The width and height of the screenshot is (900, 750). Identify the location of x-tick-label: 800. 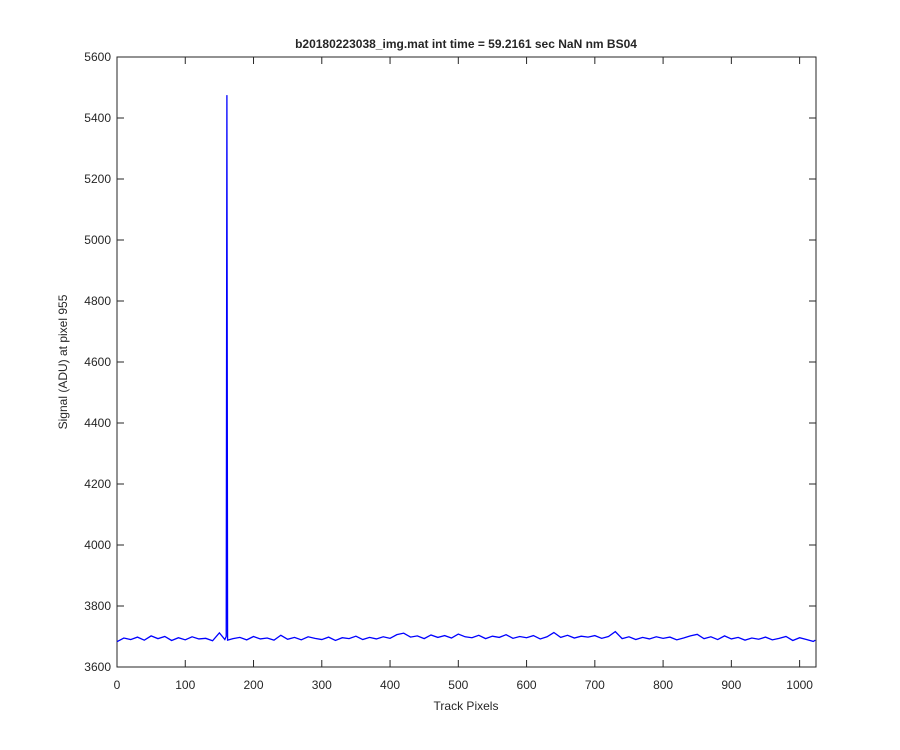
(663, 685).